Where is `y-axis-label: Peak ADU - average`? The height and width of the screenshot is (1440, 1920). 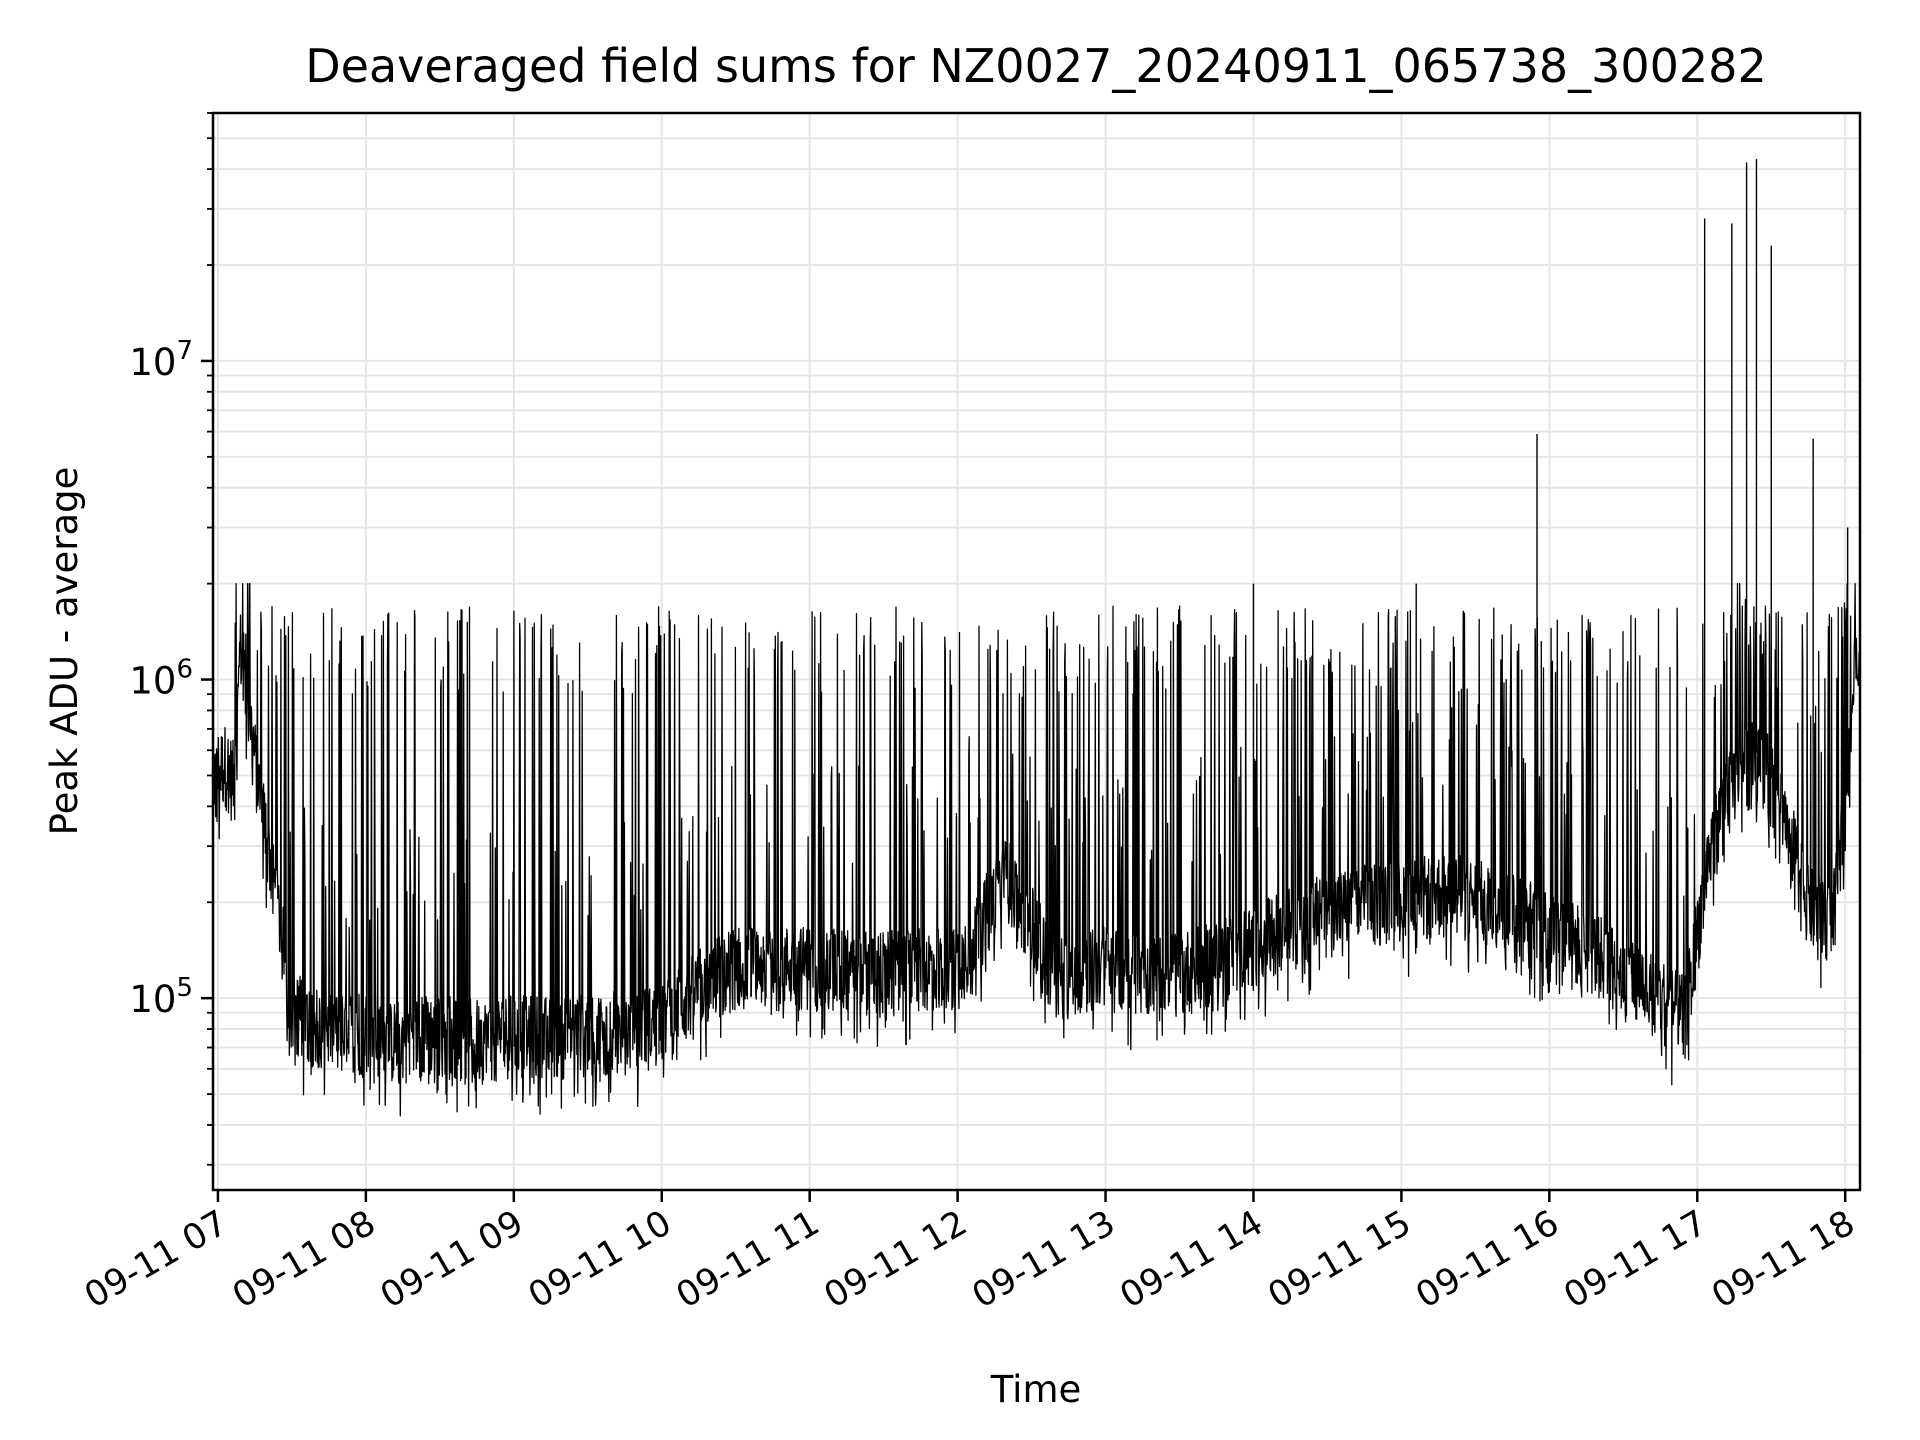 y-axis-label: Peak ADU - average is located at coordinates (64, 651).